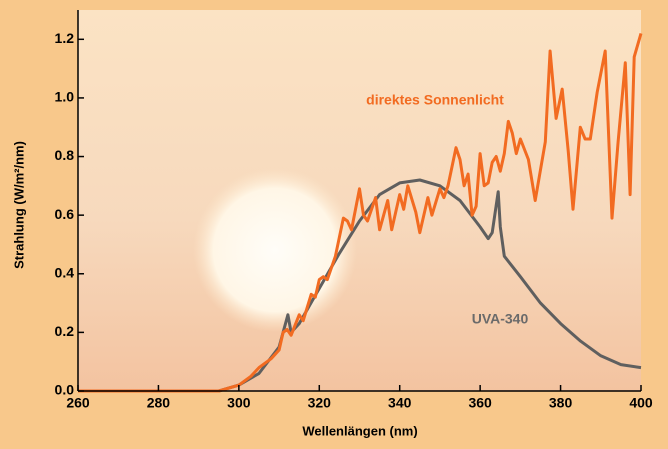 The width and height of the screenshot is (668, 449). What do you see at coordinates (65, 214) in the screenshot?
I see `y-tick-label: 0.6` at bounding box center [65, 214].